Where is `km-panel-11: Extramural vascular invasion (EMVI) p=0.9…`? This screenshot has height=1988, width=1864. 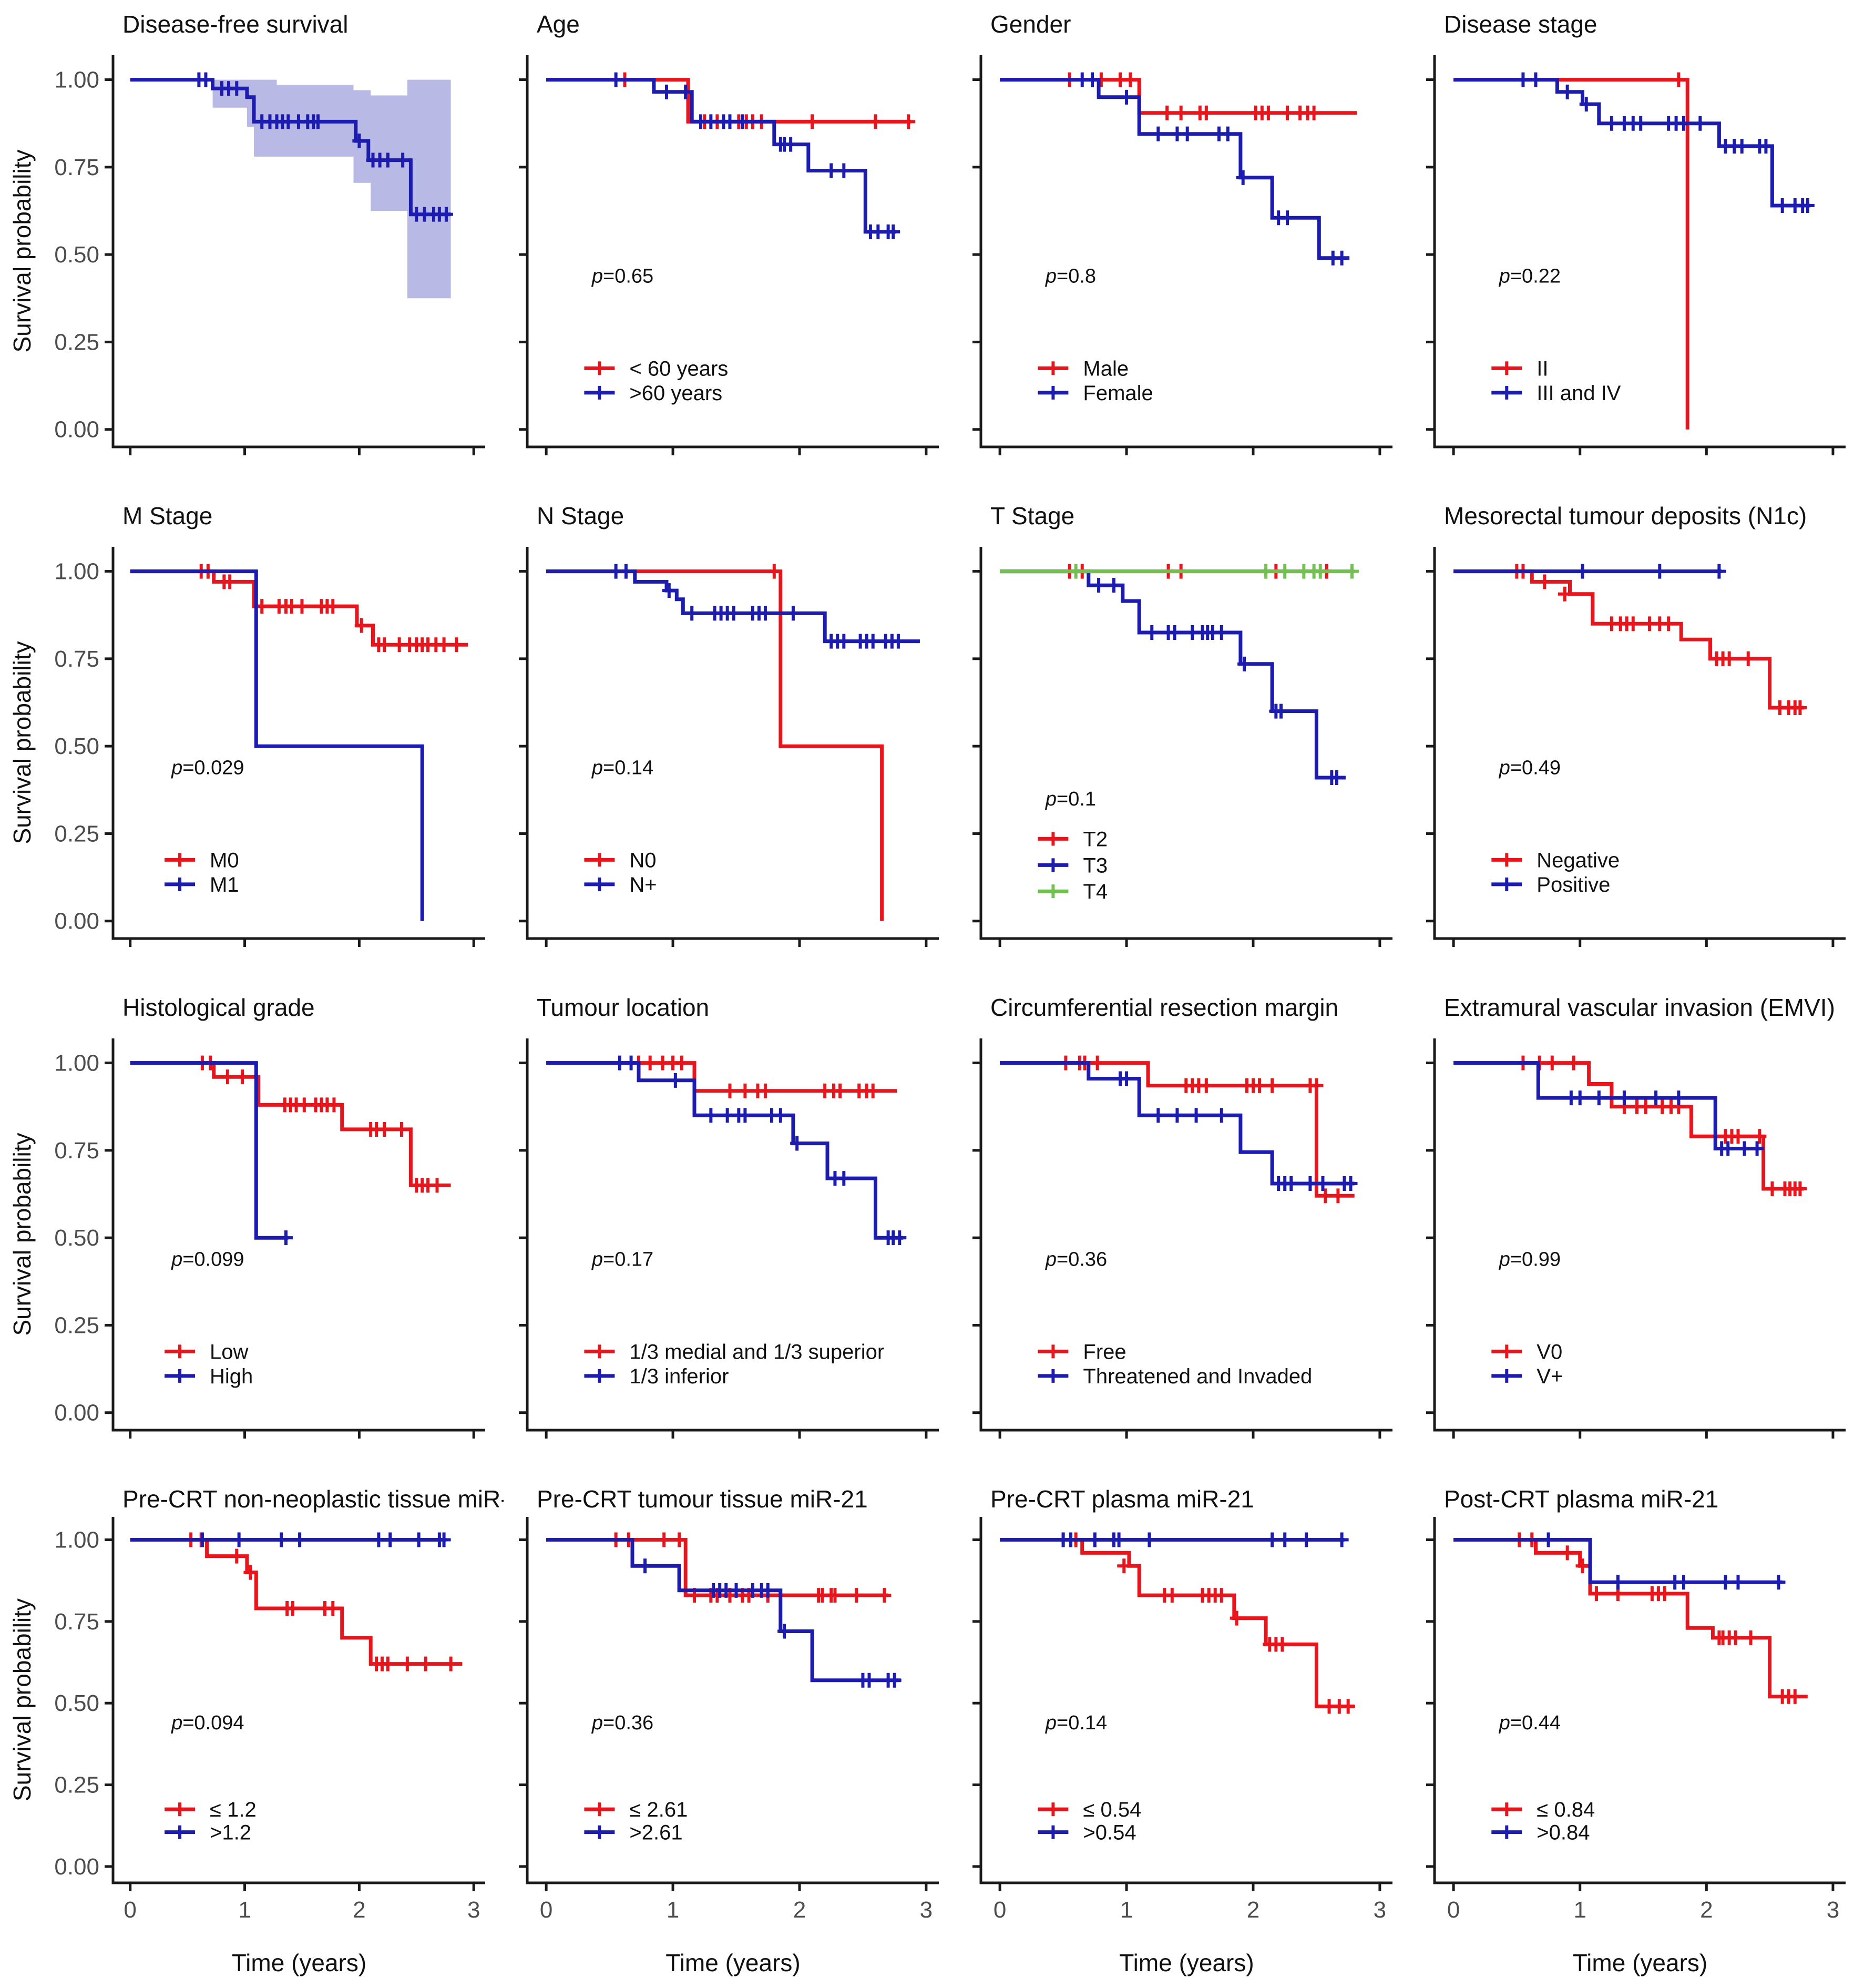 km-panel-11: Extramural vascular invasion (EMVI) p=0.9… is located at coordinates (1638, 1229).